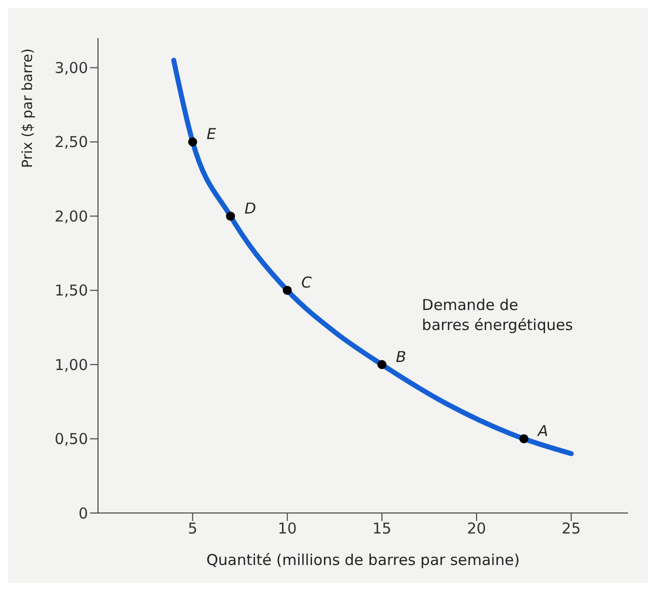 The image size is (655, 596). I want to click on y-tick-label: 0,50, so click(71, 439).